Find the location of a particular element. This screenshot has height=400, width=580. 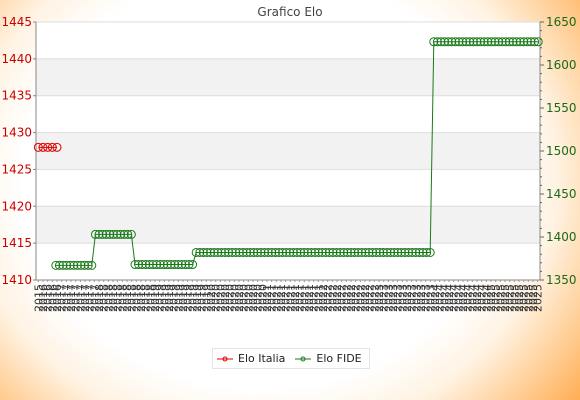

x-tick-label: 2015 is located at coordinates (38, 298).